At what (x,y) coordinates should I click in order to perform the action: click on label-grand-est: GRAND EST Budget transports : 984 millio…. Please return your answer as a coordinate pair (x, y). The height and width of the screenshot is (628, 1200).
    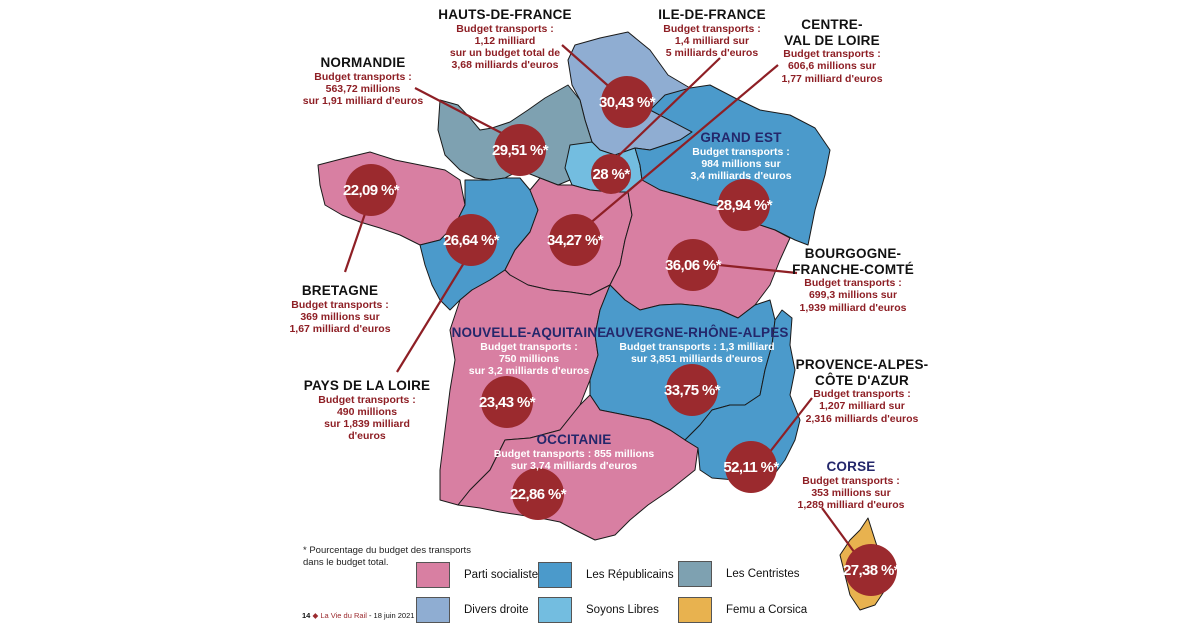
    Looking at the image, I should click on (741, 156).